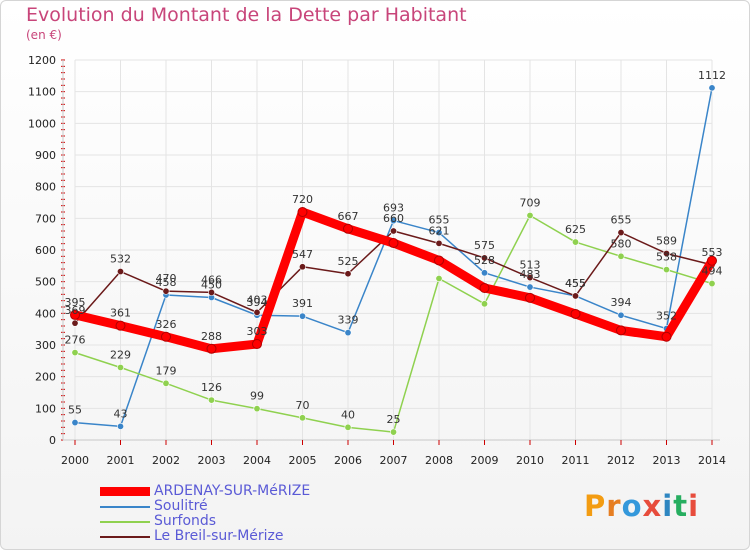 The height and width of the screenshot is (550, 750). I want to click on data-label: 513, so click(530, 265).